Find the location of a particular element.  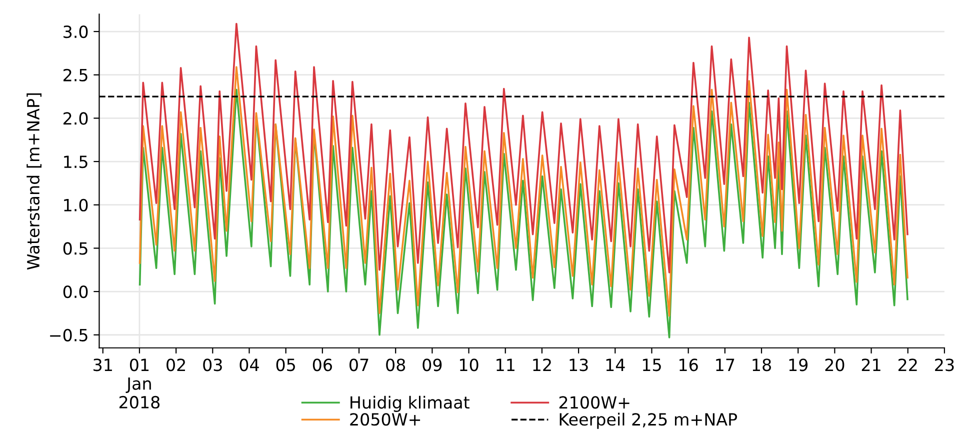

x-tick-label: 05 is located at coordinates (285, 365).